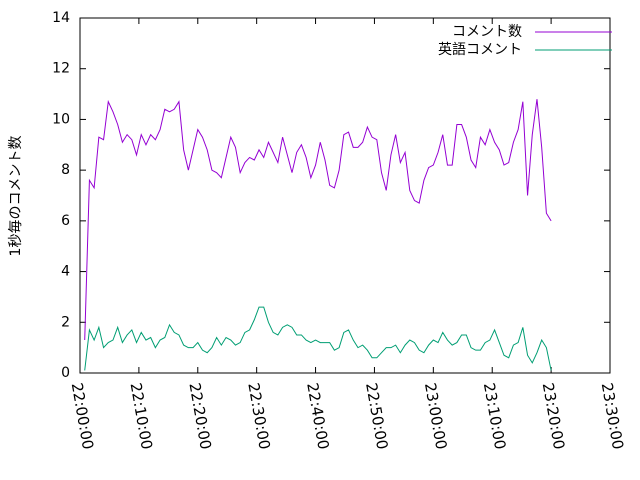  What do you see at coordinates (65, 170) in the screenshot?
I see `y-tick-label: 8` at bounding box center [65, 170].